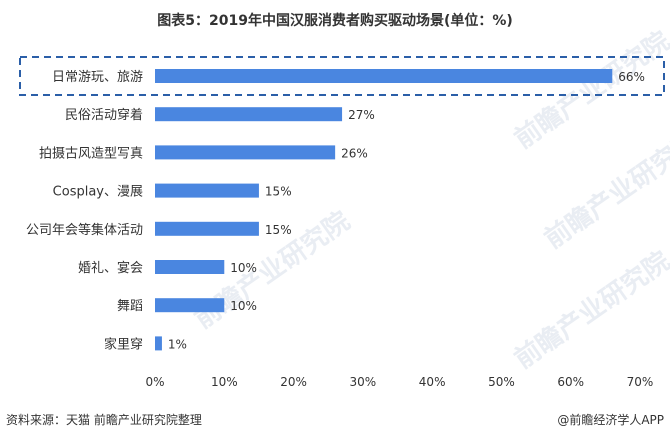 This screenshot has height=437, width=670. I want to click on value-label: 1%, so click(177, 344).